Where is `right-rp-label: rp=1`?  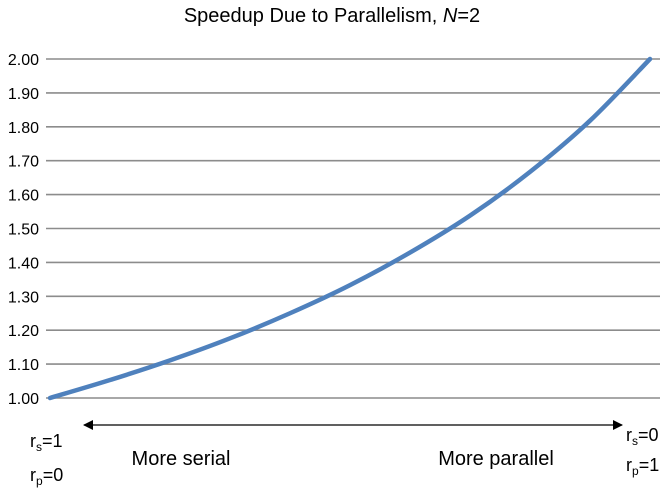
right-rp-label: rp=1 is located at coordinates (642, 466).